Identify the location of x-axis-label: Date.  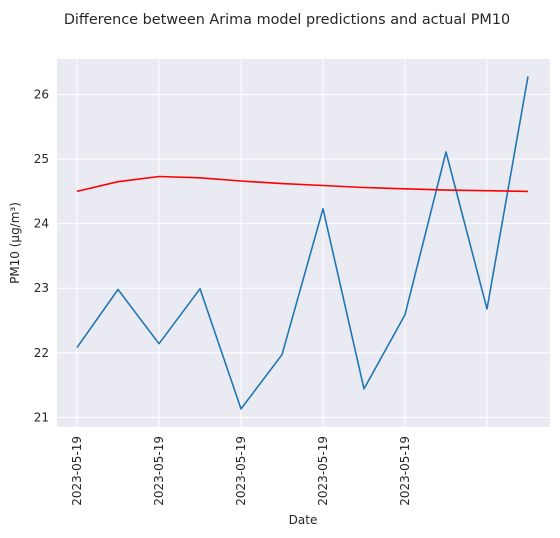
(303, 520).